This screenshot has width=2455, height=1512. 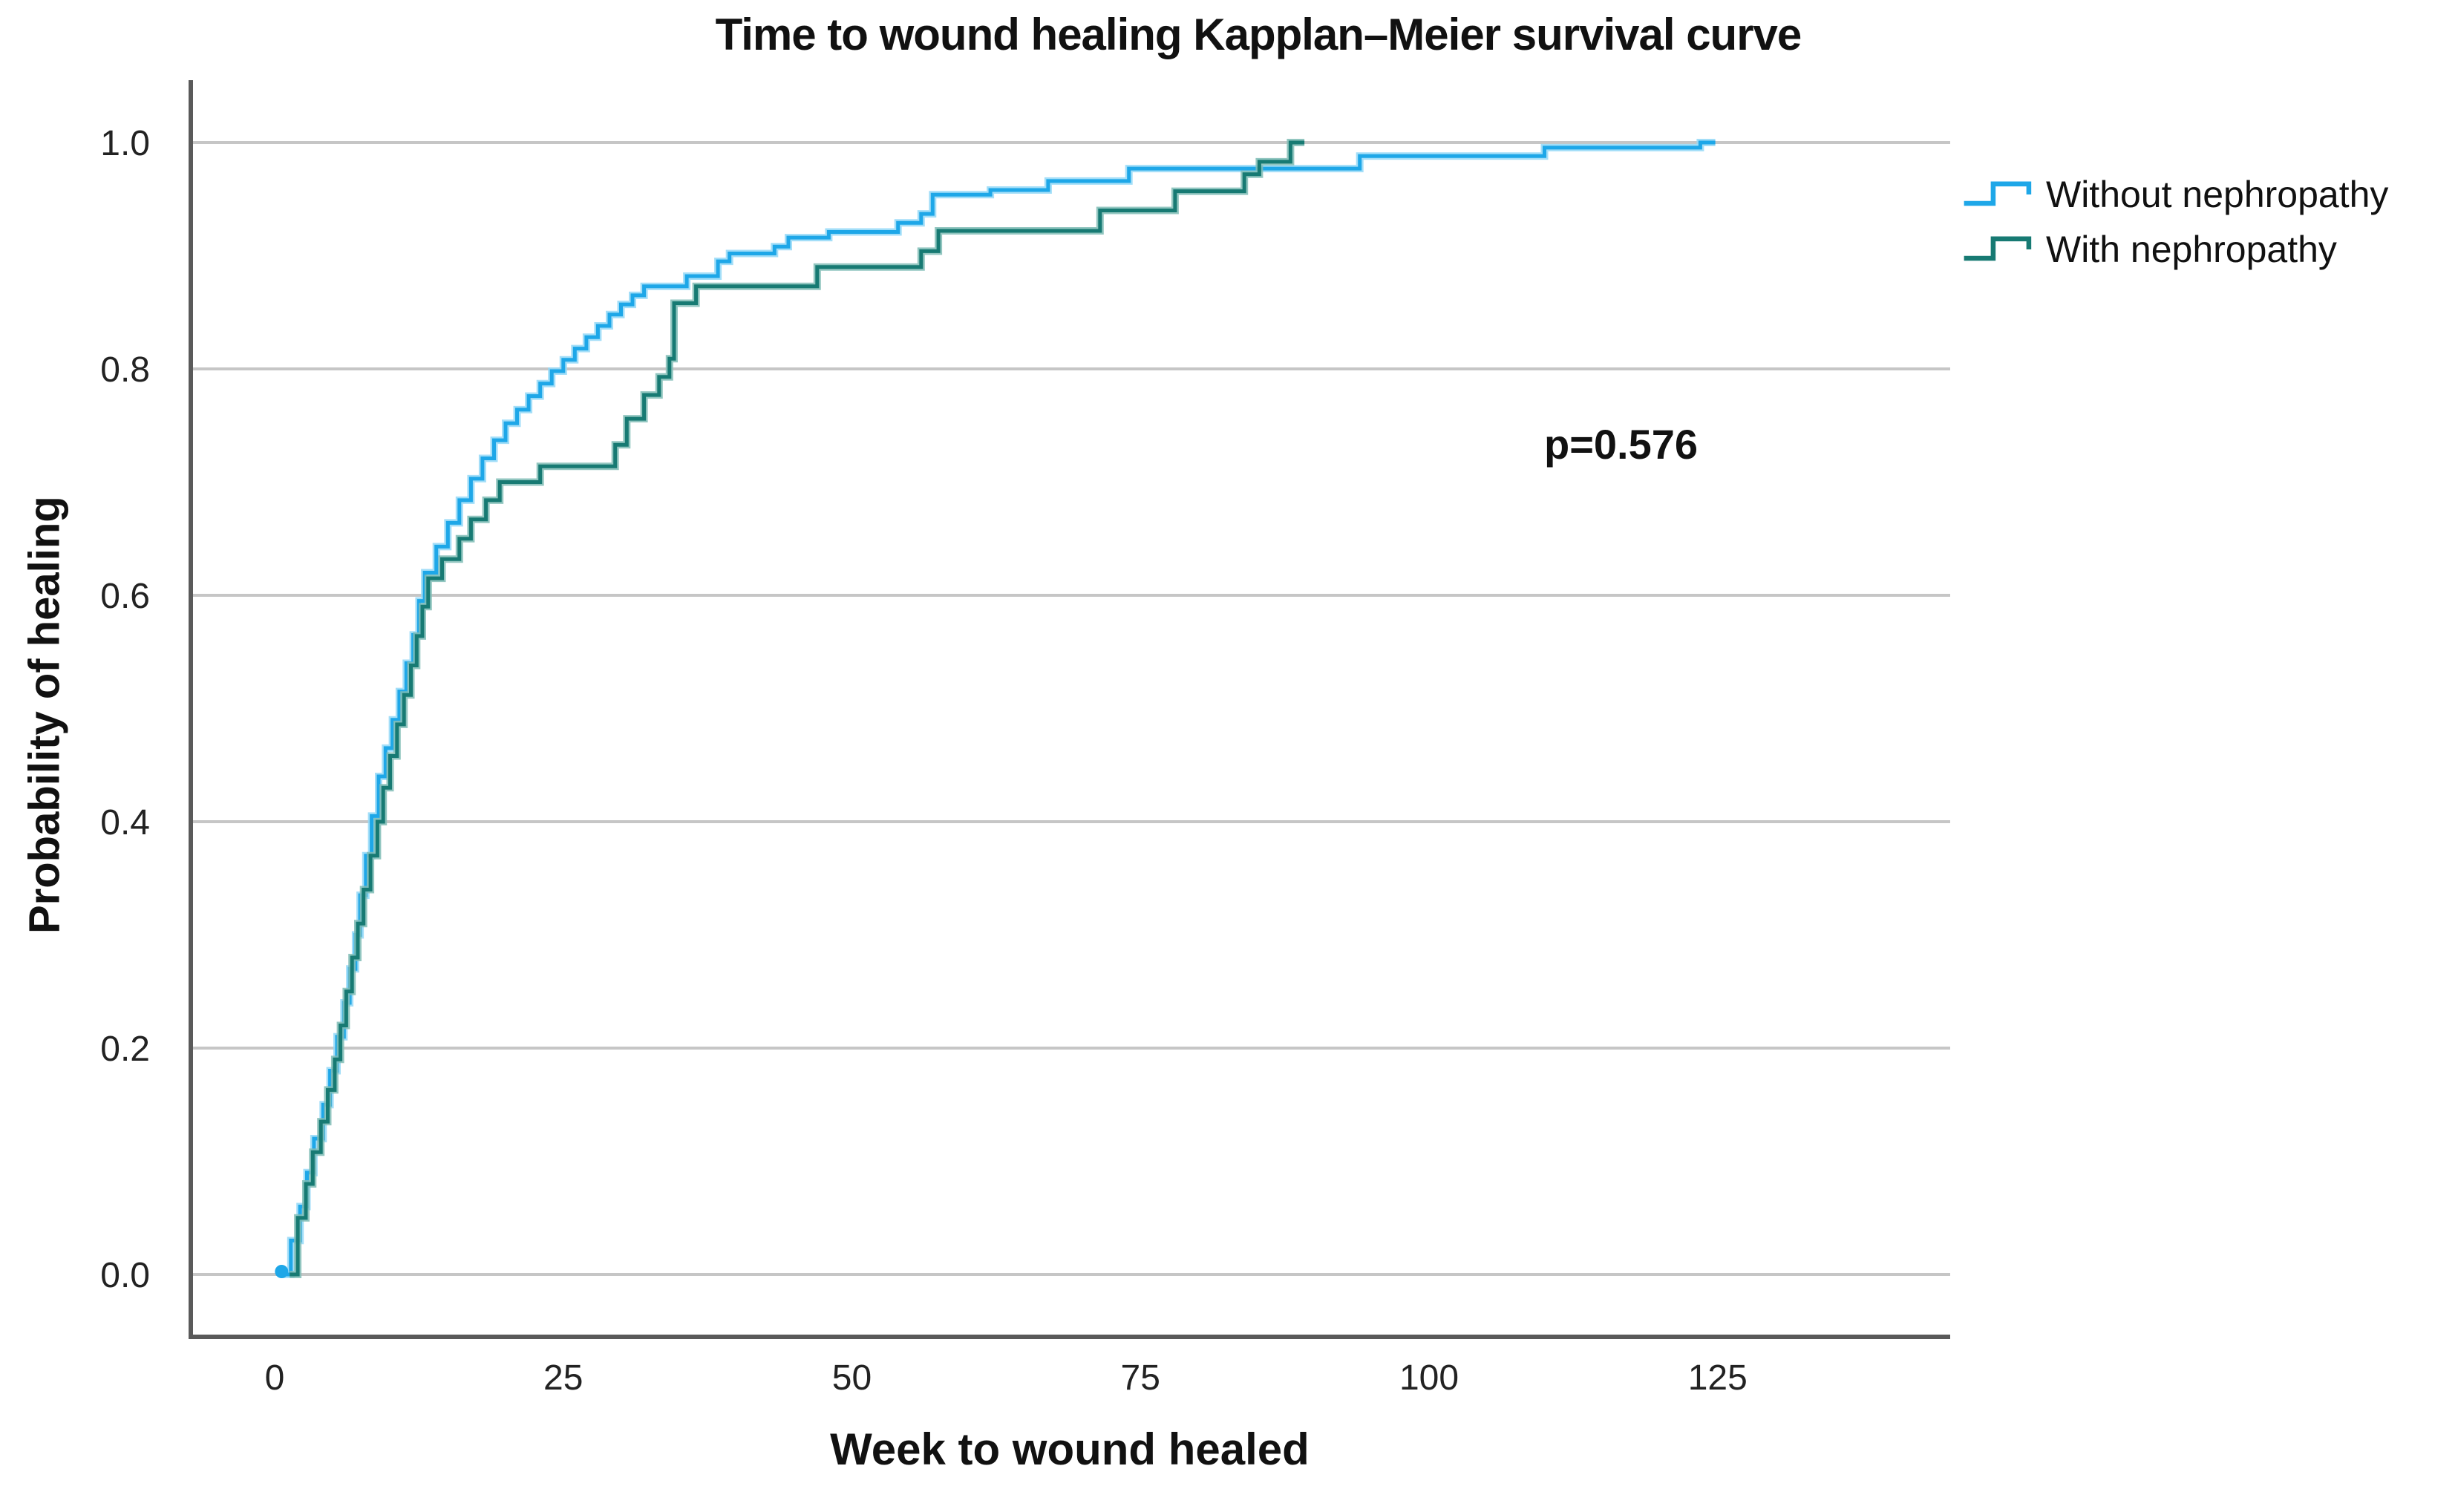 What do you see at coordinates (2174, 222) in the screenshot?
I see `legend: Without nephropathy With nephropathy` at bounding box center [2174, 222].